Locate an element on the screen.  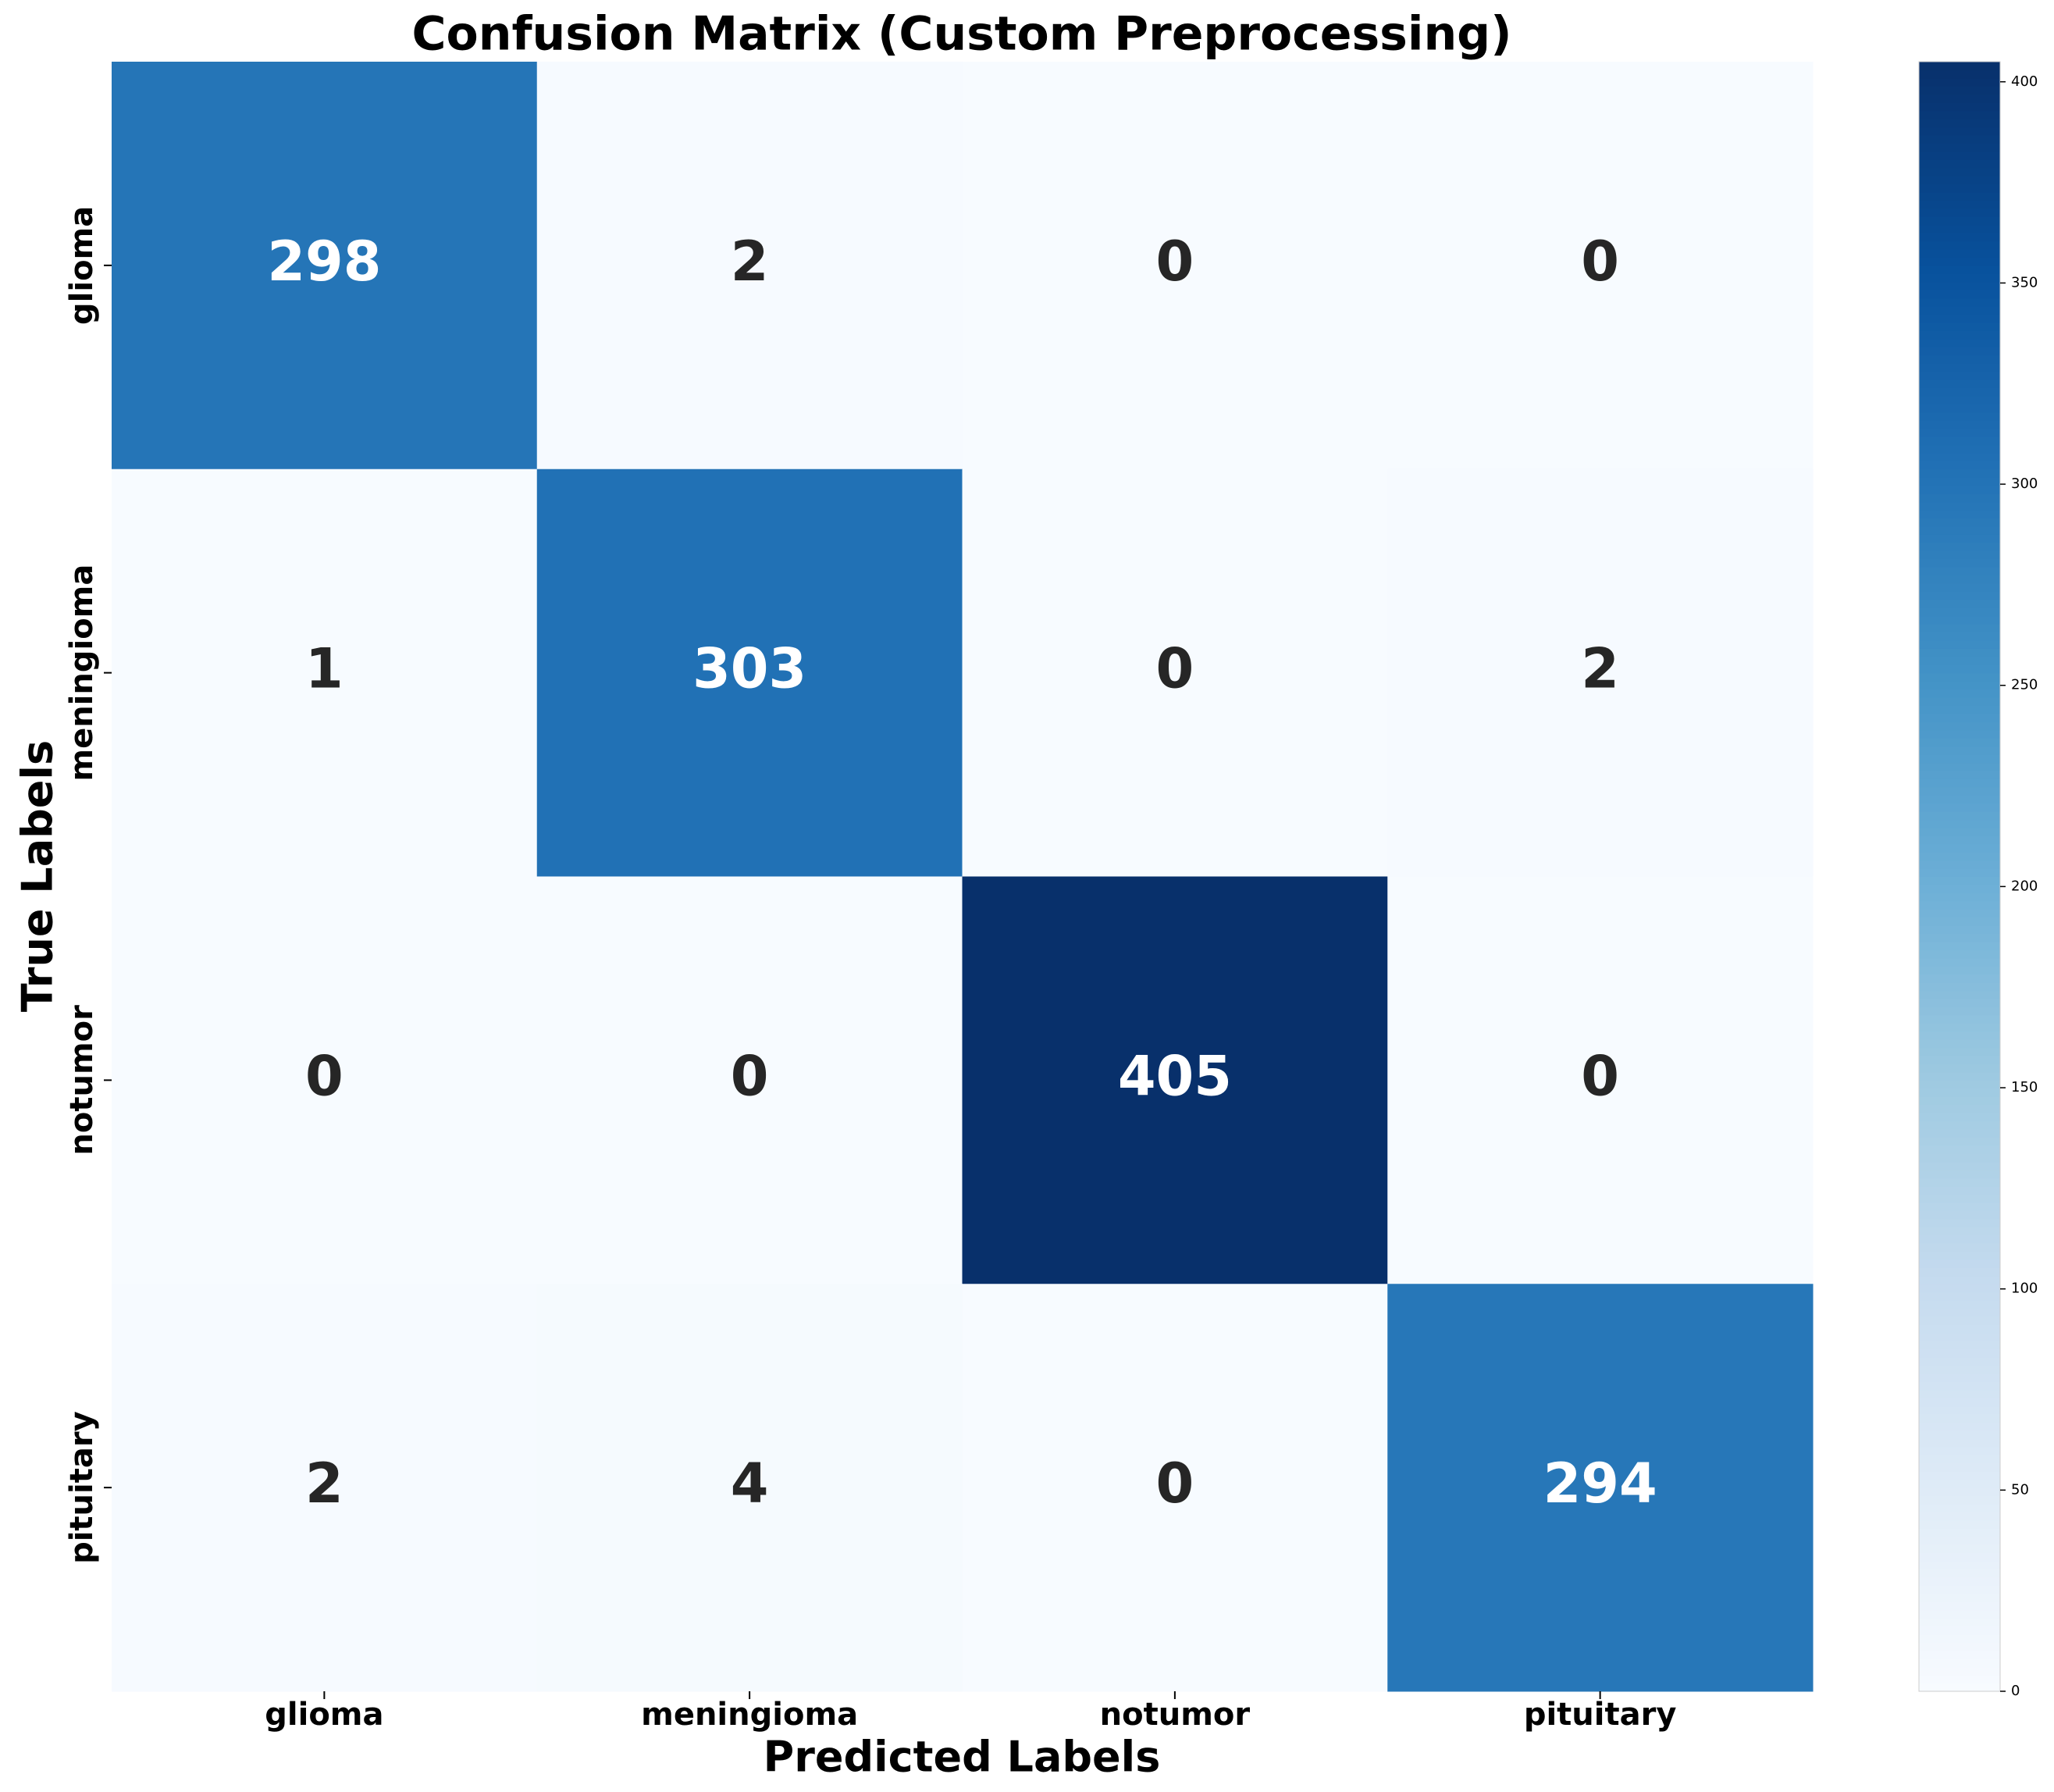
cell-label: 4 is located at coordinates (750, 1484).